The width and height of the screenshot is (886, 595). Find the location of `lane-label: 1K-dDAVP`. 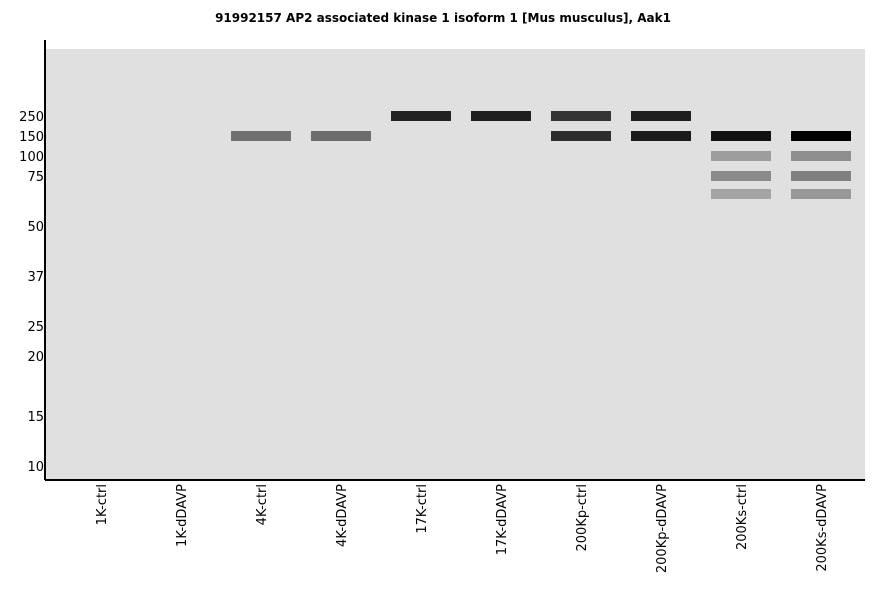

lane-label: 1K-dDAVP is located at coordinates (182, 515).